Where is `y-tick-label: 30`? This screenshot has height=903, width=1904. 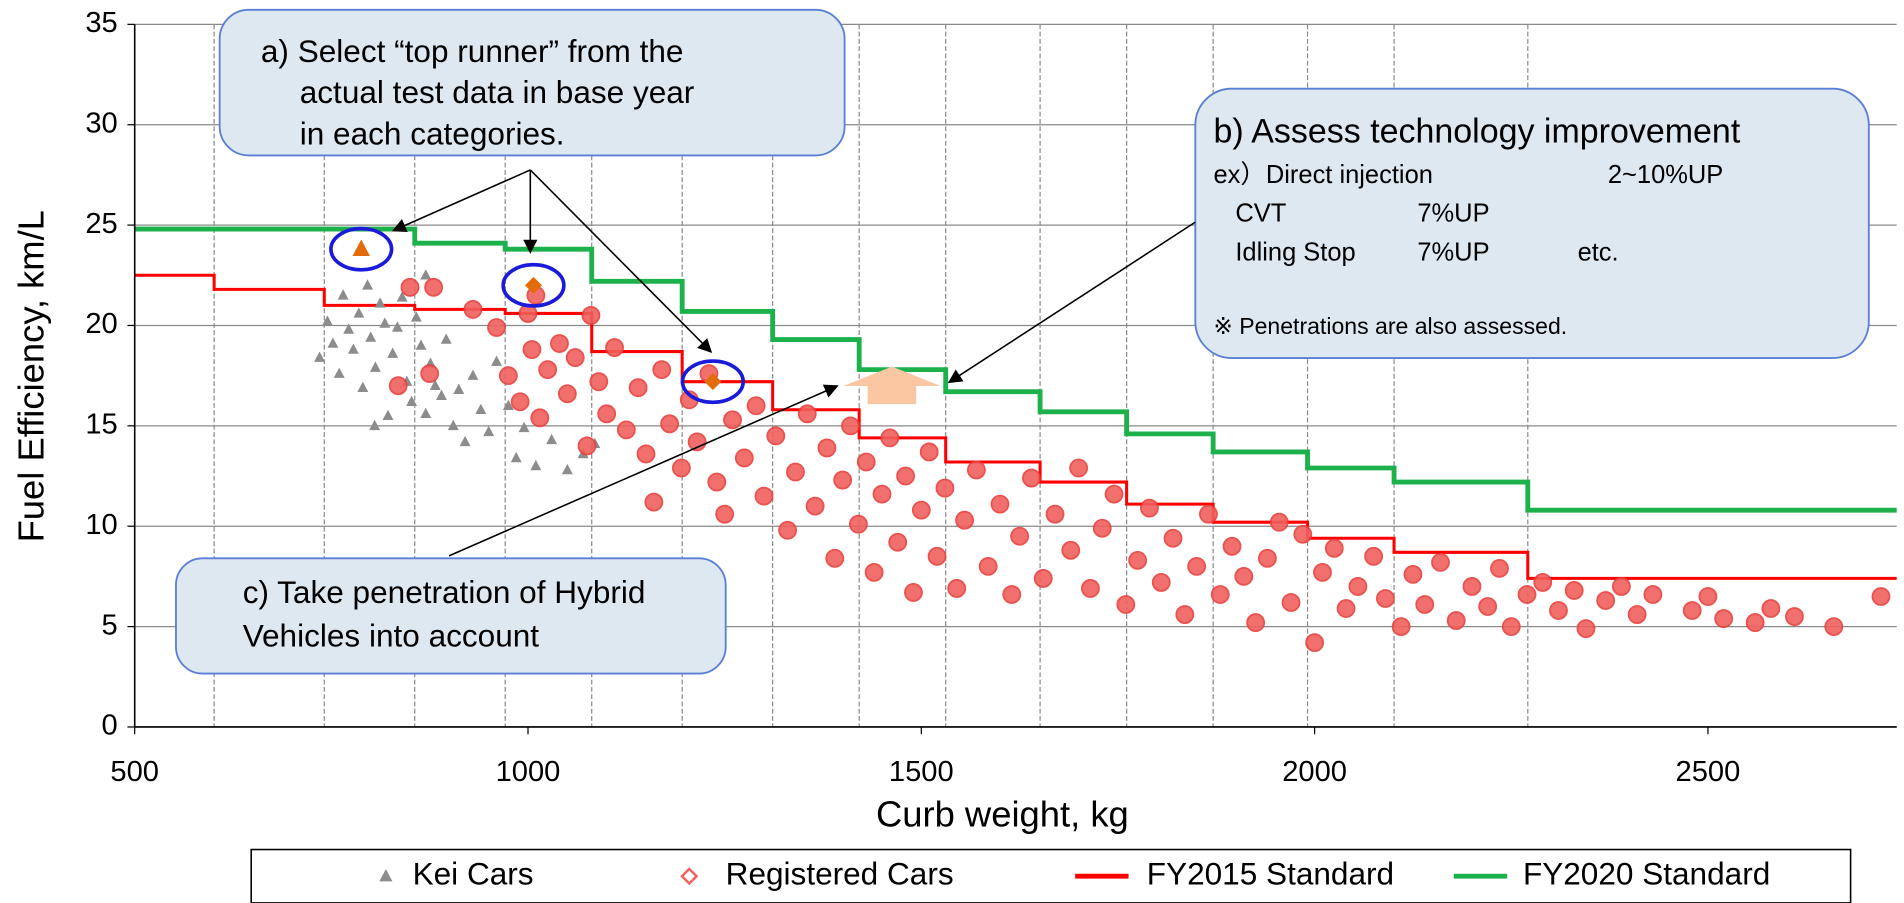 y-tick-label: 30 is located at coordinates (101, 123).